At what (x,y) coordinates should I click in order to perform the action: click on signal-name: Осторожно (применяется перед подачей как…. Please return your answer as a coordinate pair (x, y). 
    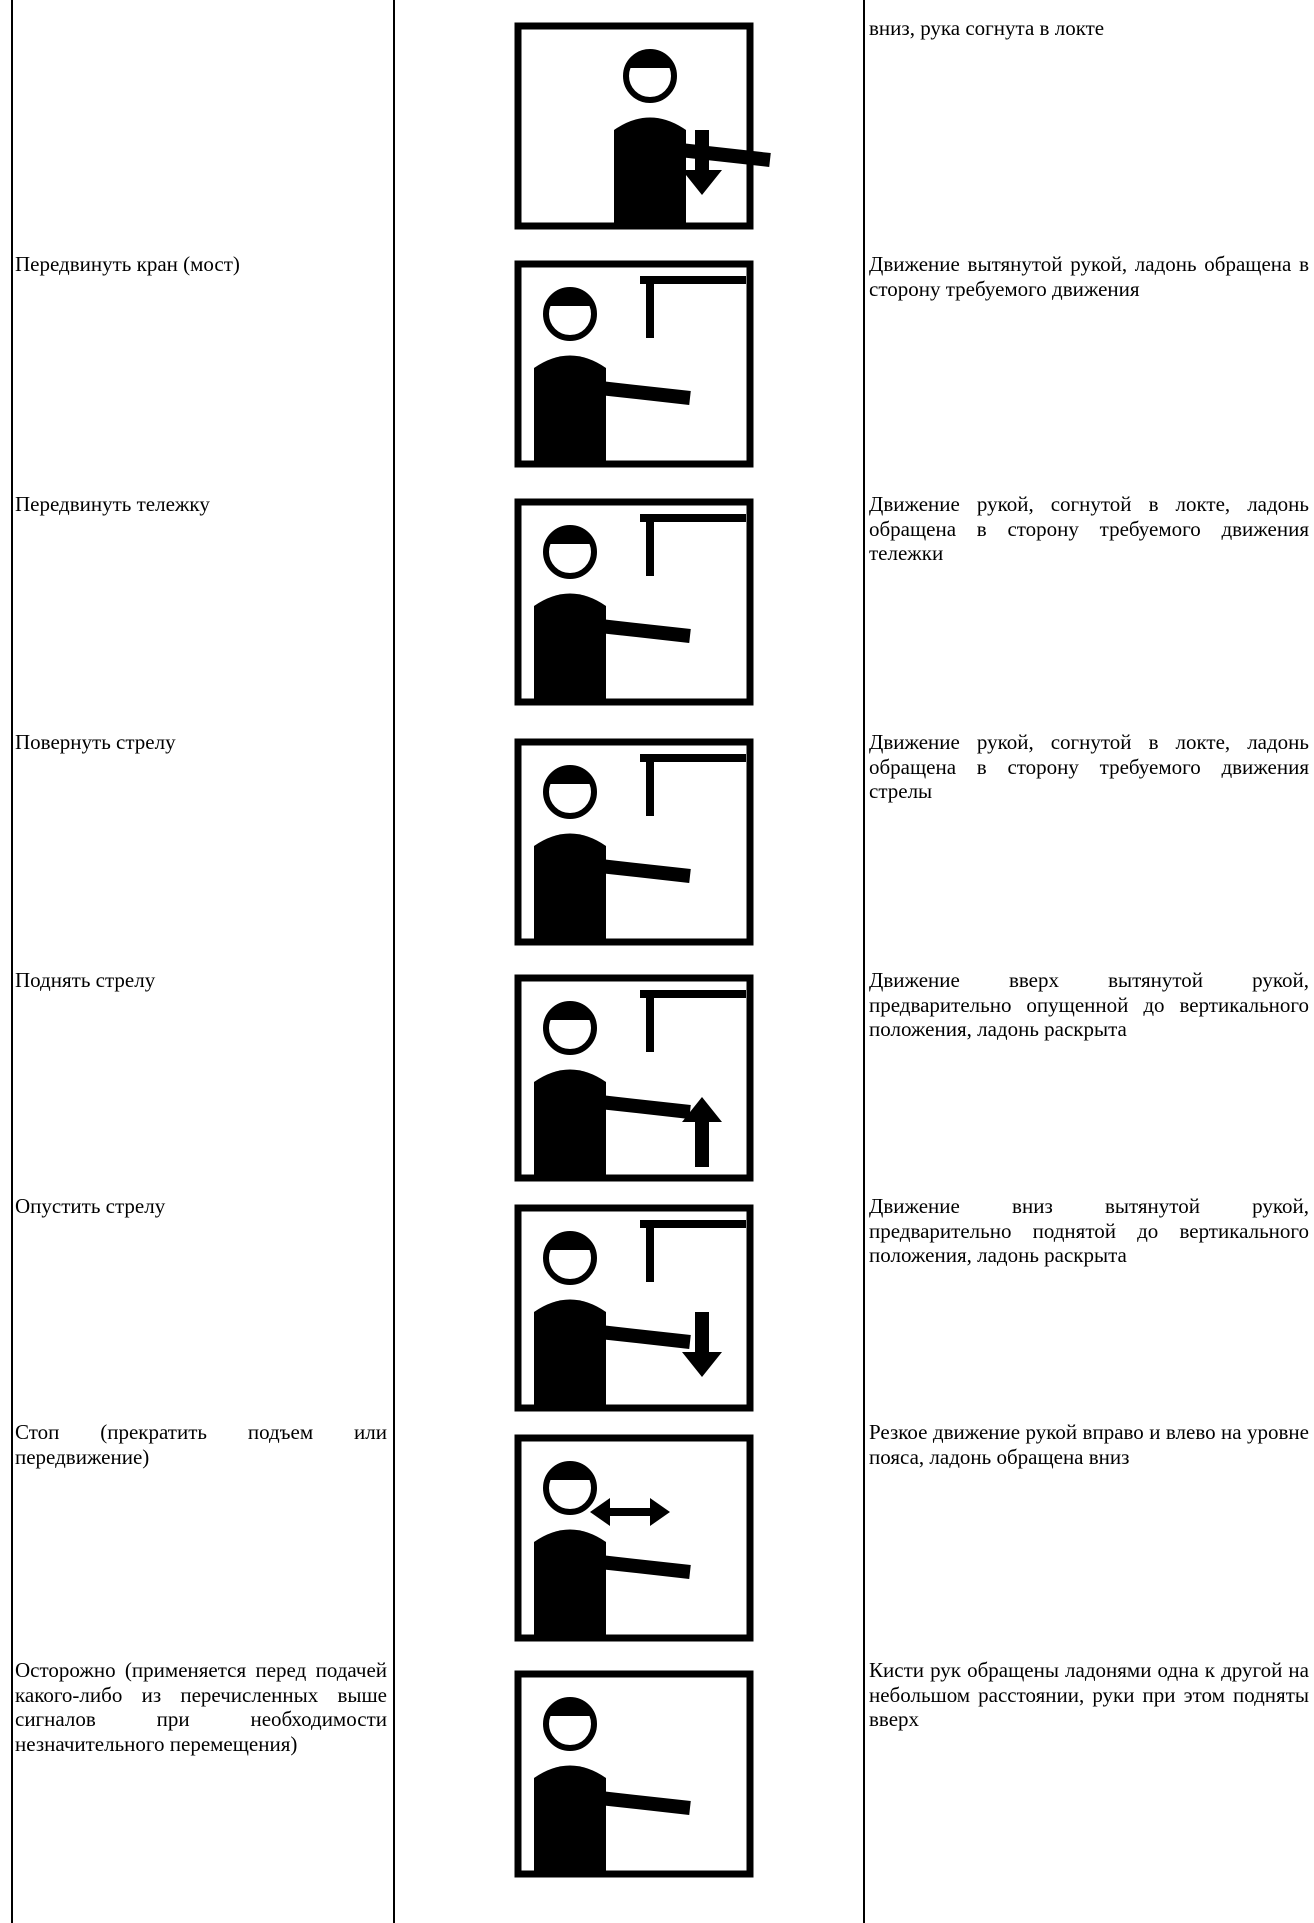
    Looking at the image, I should click on (201, 1707).